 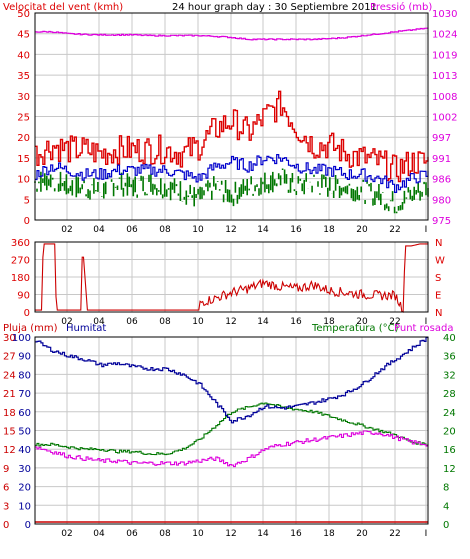 What do you see at coordinates (232, 449) in the screenshot?
I see `dewpoint-series` at bounding box center [232, 449].